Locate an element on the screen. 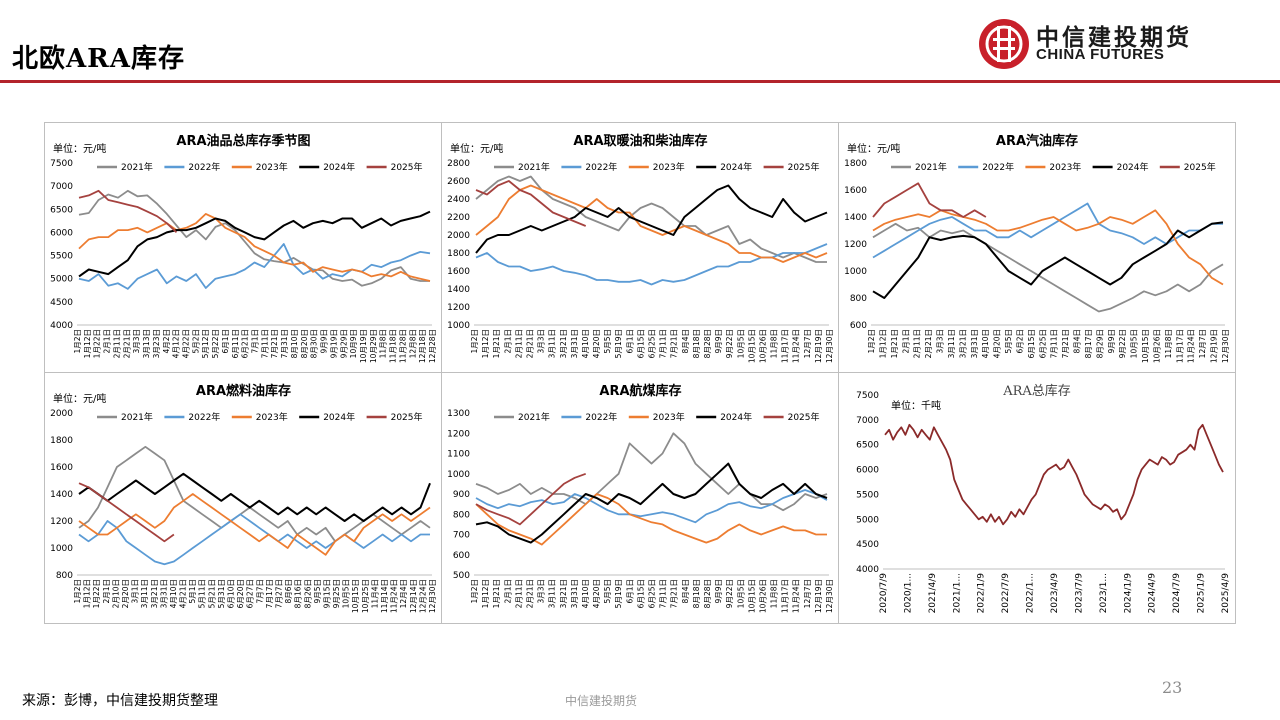 This screenshot has width=1280, height=720. x-tick-label: 4月10日 is located at coordinates (173, 593).